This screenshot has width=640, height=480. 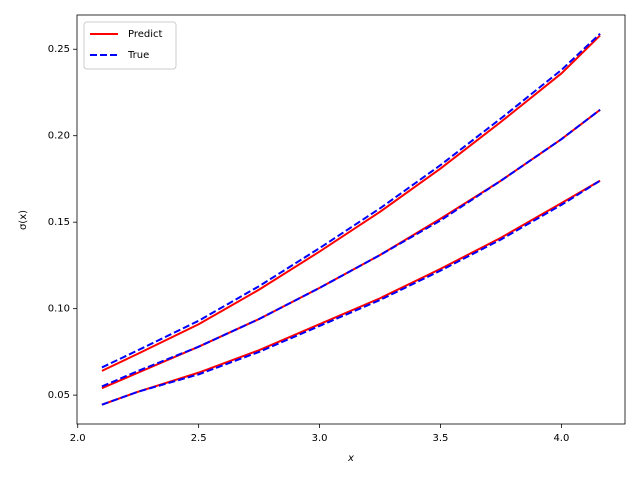 What do you see at coordinates (199, 438) in the screenshot?
I see `x-tick-label: 2.5` at bounding box center [199, 438].